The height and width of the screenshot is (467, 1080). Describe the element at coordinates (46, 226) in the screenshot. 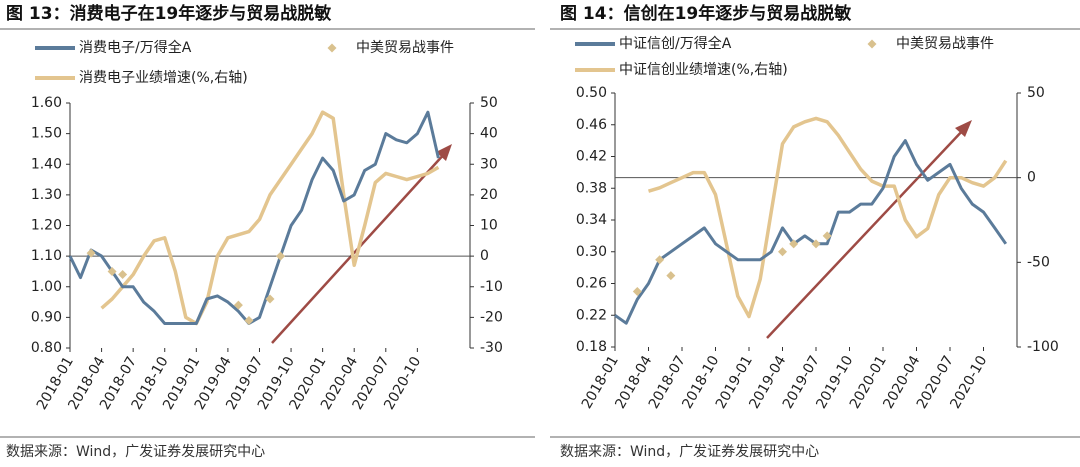

I see `y-tick-label: 1.20` at that location.